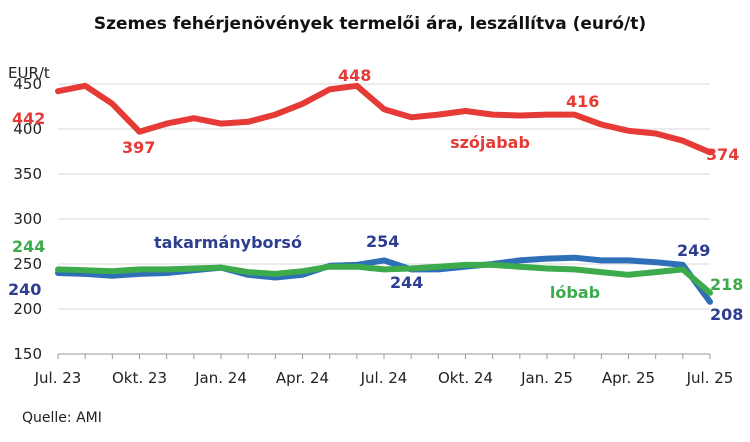  I want to click on data-label: 208, so click(726, 314).